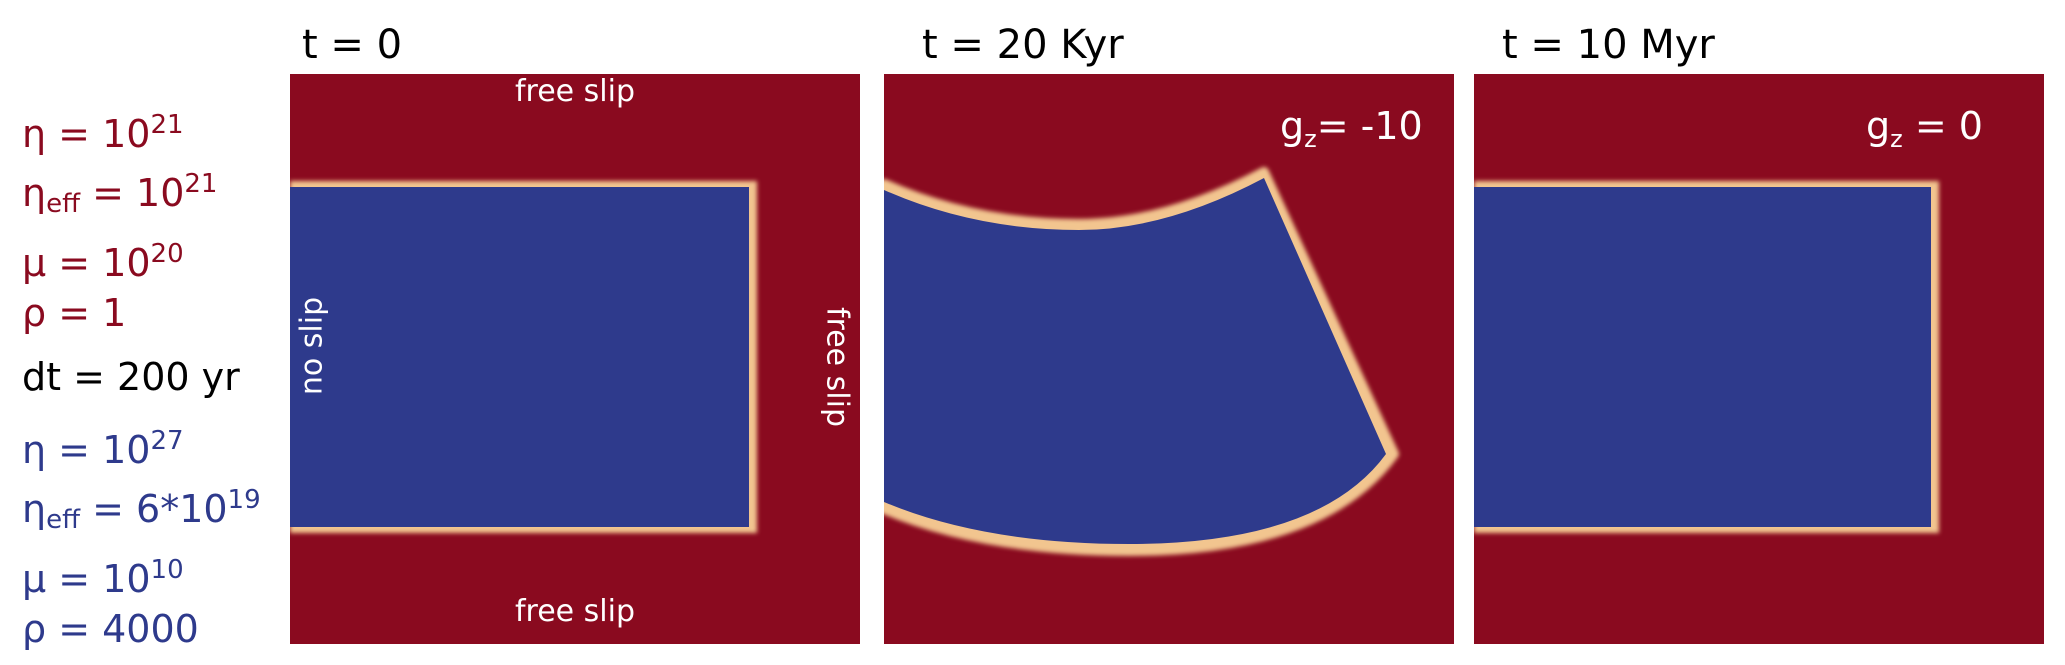 This screenshot has height=665, width=2065. What do you see at coordinates (103, 578) in the screenshot?
I see `strong-mu: μ = 1010` at bounding box center [103, 578].